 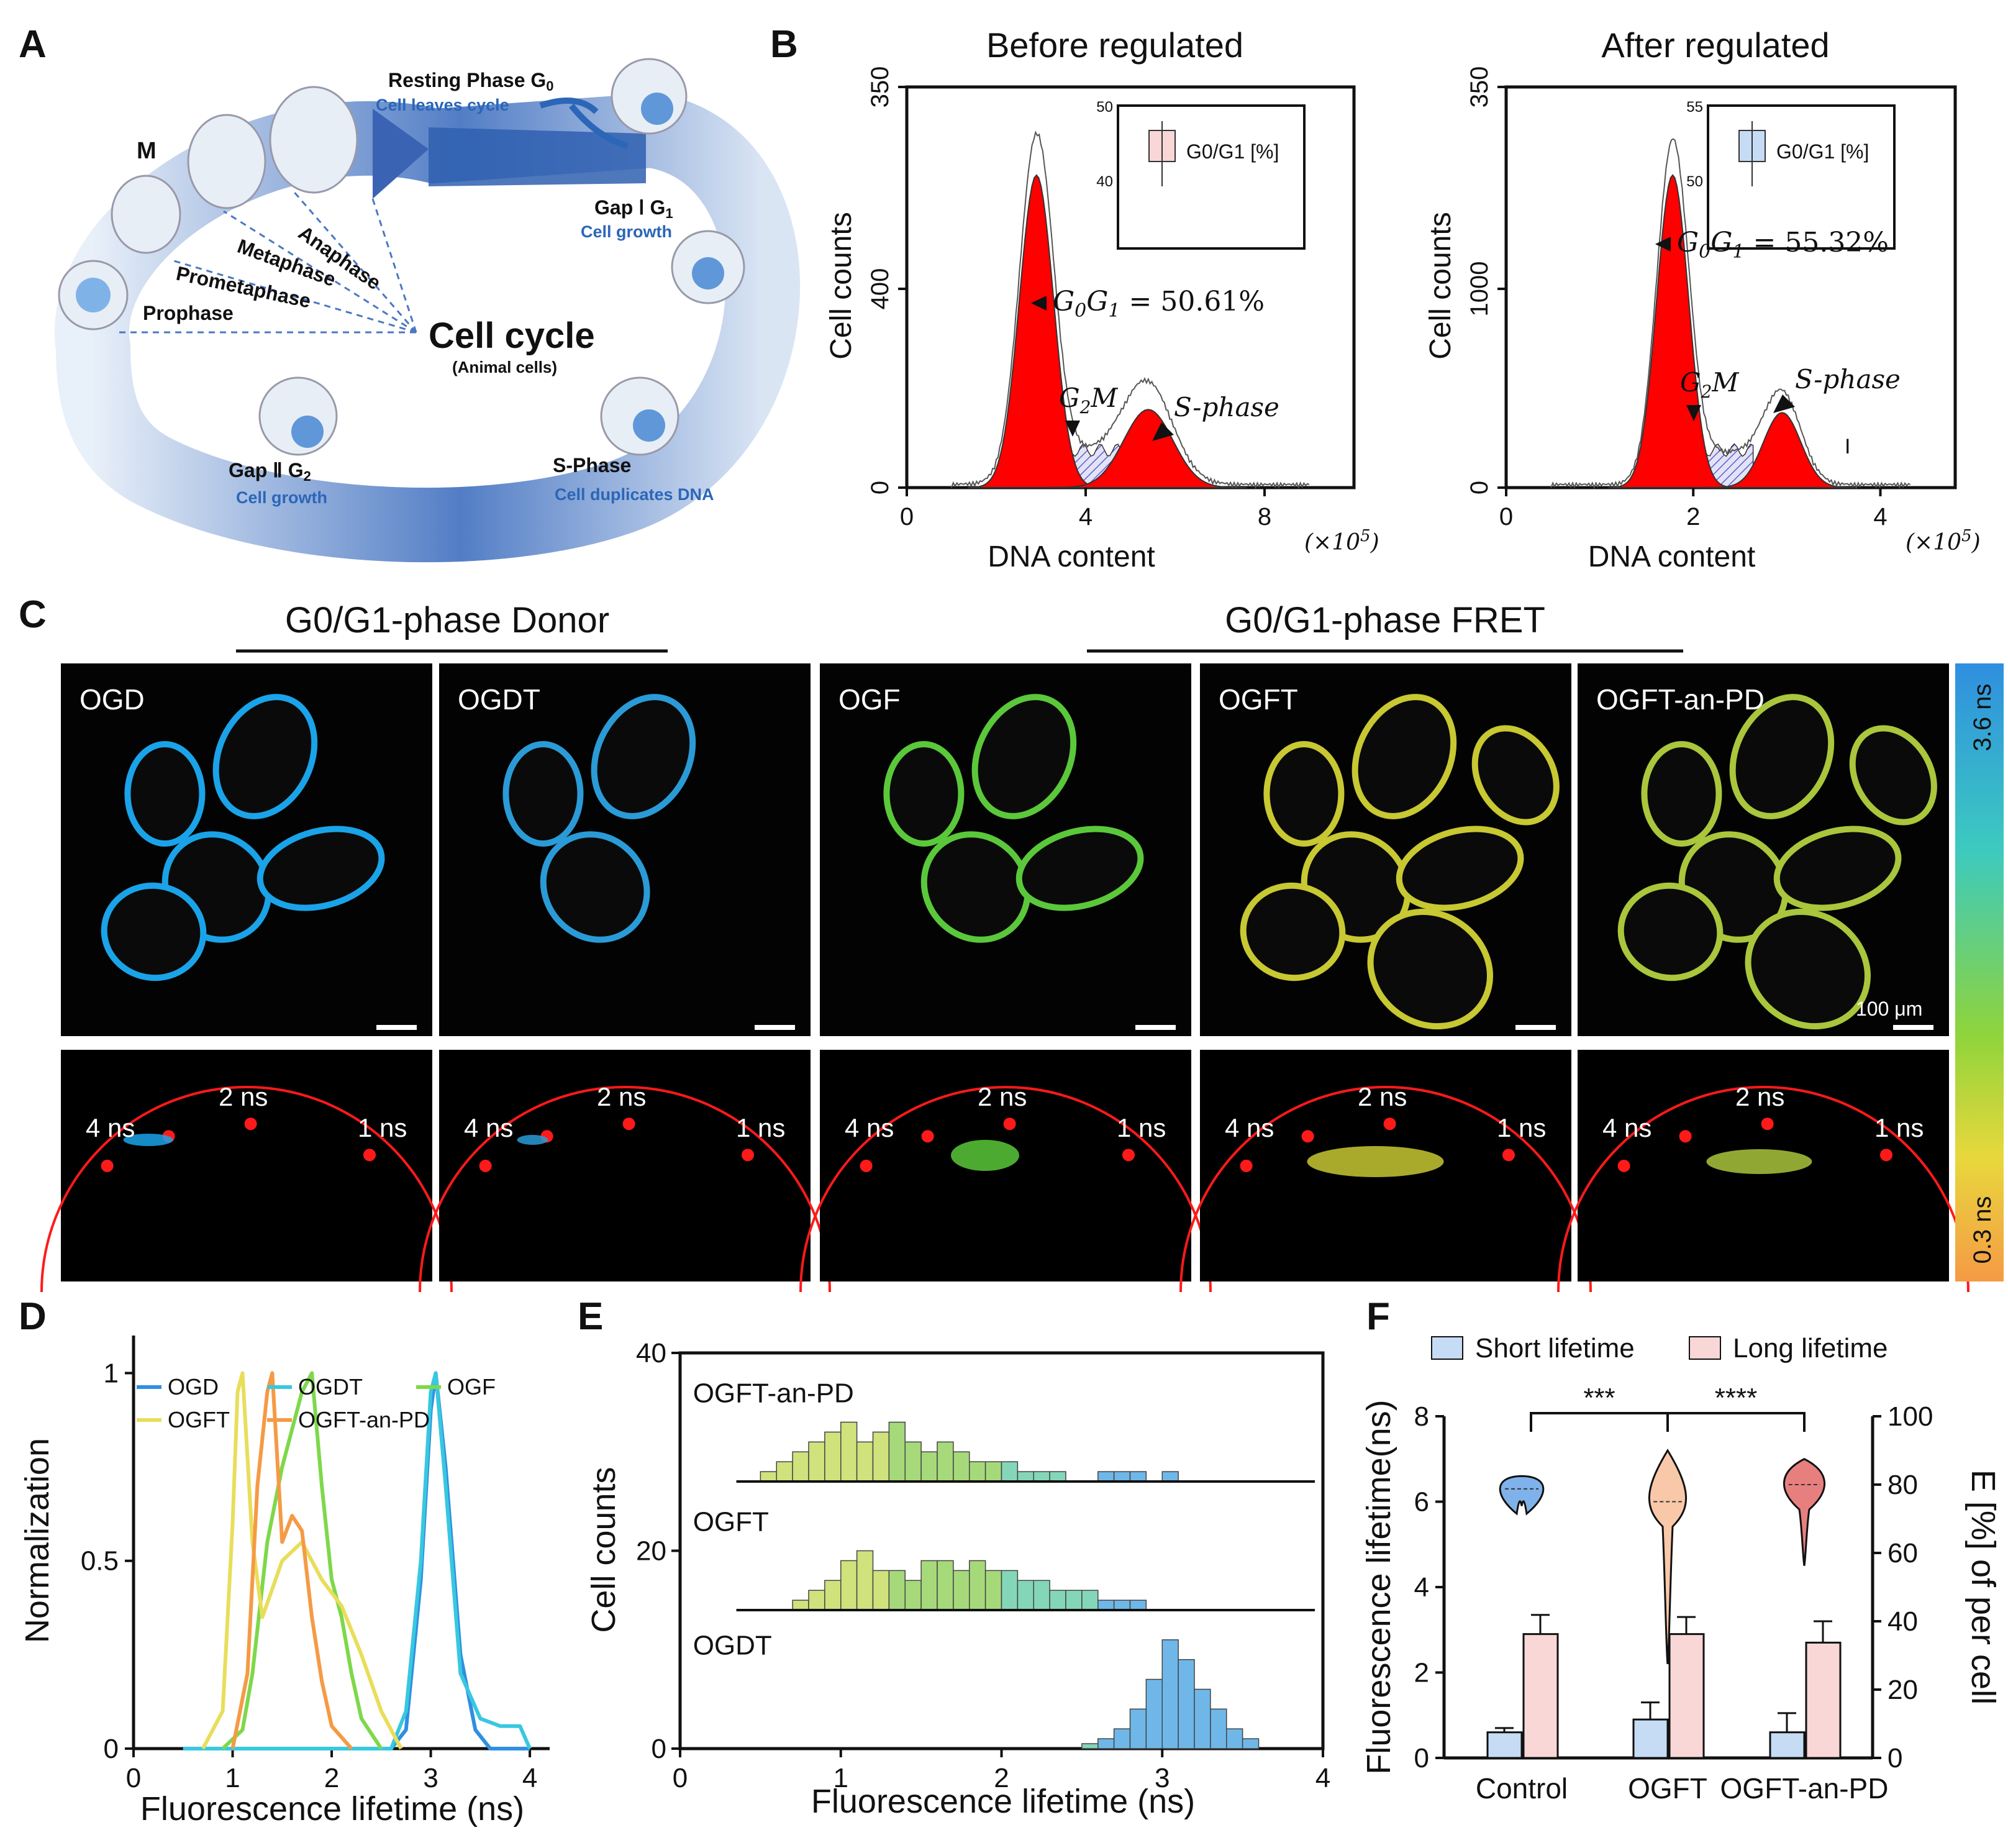 What do you see at coordinates (532, 1140) in the screenshot?
I see `phasor-cloud` at bounding box center [532, 1140].